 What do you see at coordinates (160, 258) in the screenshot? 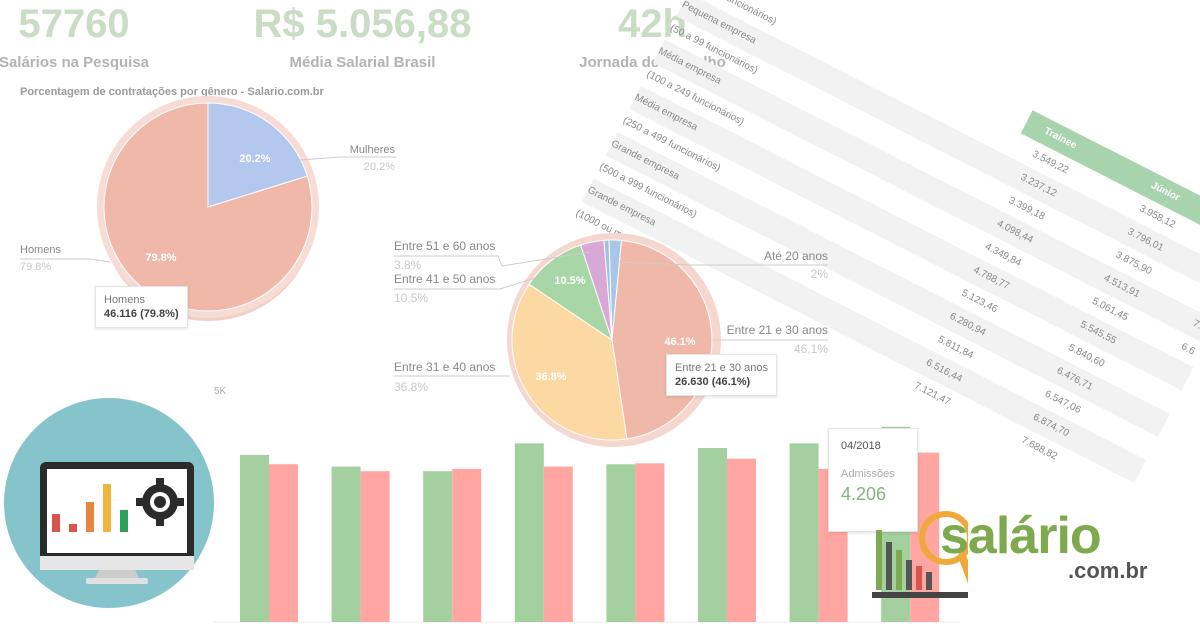
I see `pie-slice-label: 79.8%` at bounding box center [160, 258].